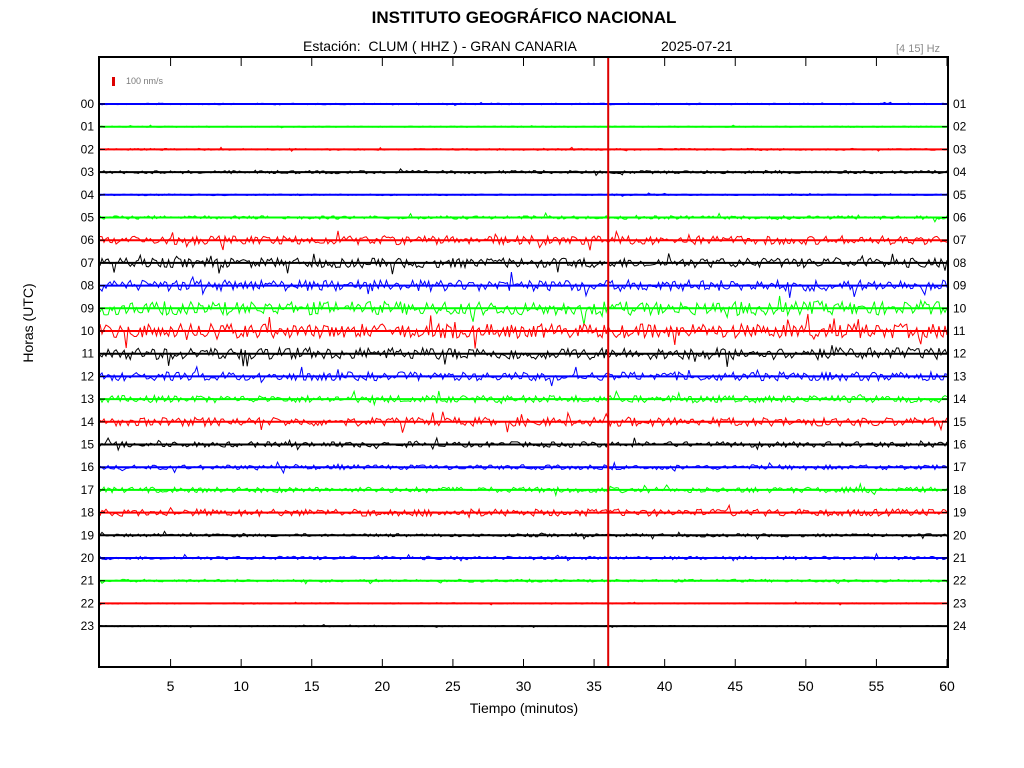  Describe the element at coordinates (960, 376) in the screenshot. I see `hour-label-right: 13` at that location.